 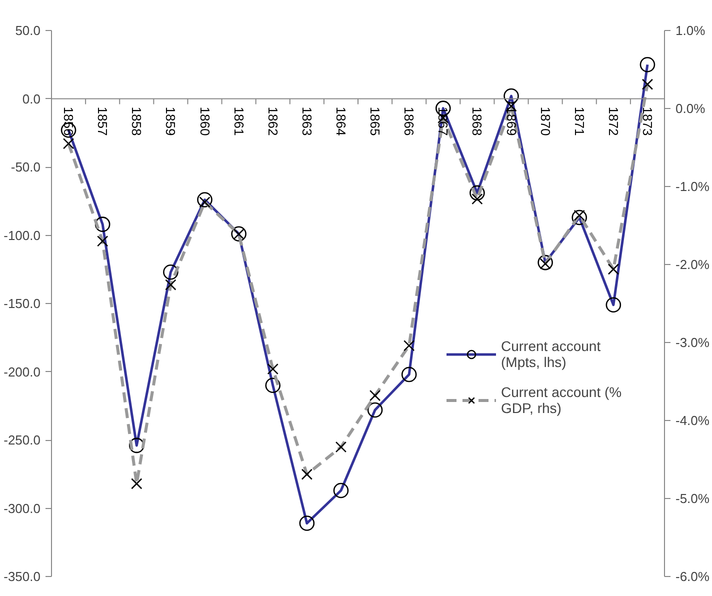 I want to click on y-tick-label: -350.0, so click(x=22, y=576).